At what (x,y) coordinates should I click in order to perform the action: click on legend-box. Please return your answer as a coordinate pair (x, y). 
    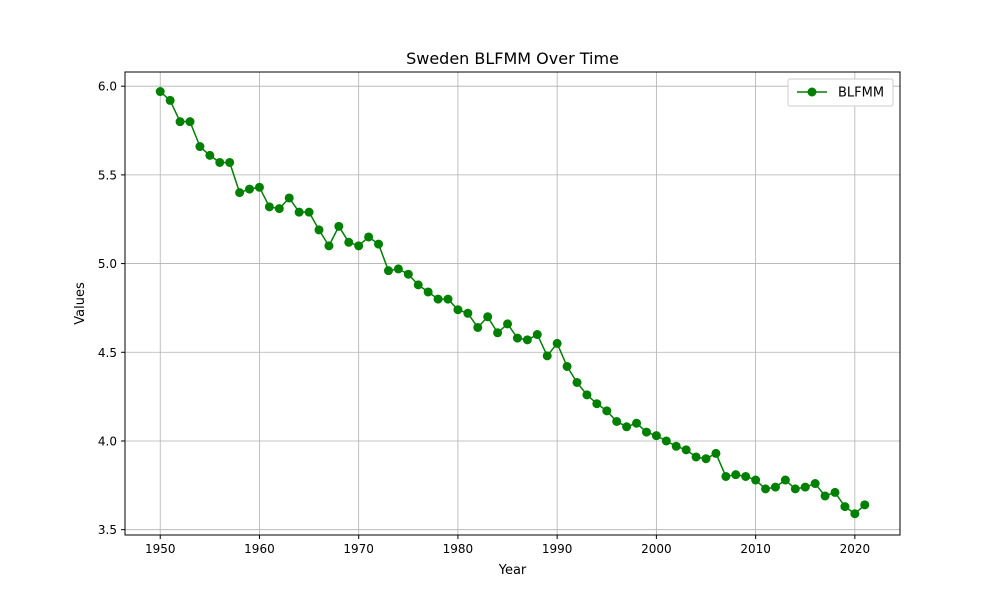
    Looking at the image, I should click on (840, 92).